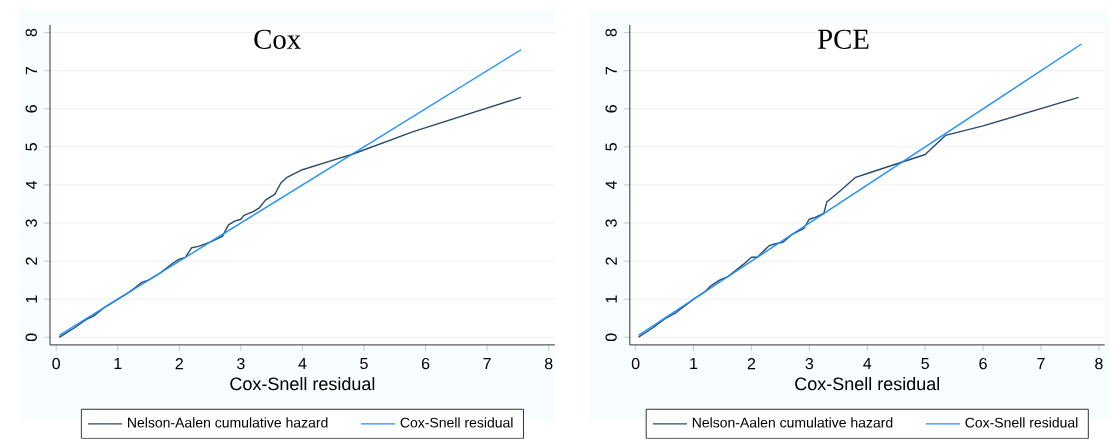 This screenshot has height=439, width=1110. Describe the element at coordinates (843, 39) in the screenshot. I see `chart-title: PCE` at that location.